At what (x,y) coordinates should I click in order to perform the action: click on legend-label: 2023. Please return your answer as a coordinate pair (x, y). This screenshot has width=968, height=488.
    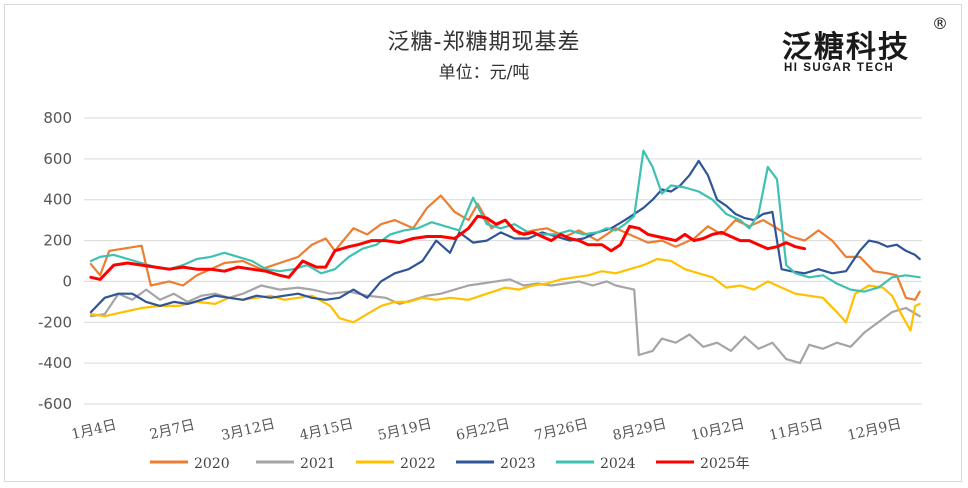
    Looking at the image, I should click on (518, 464).